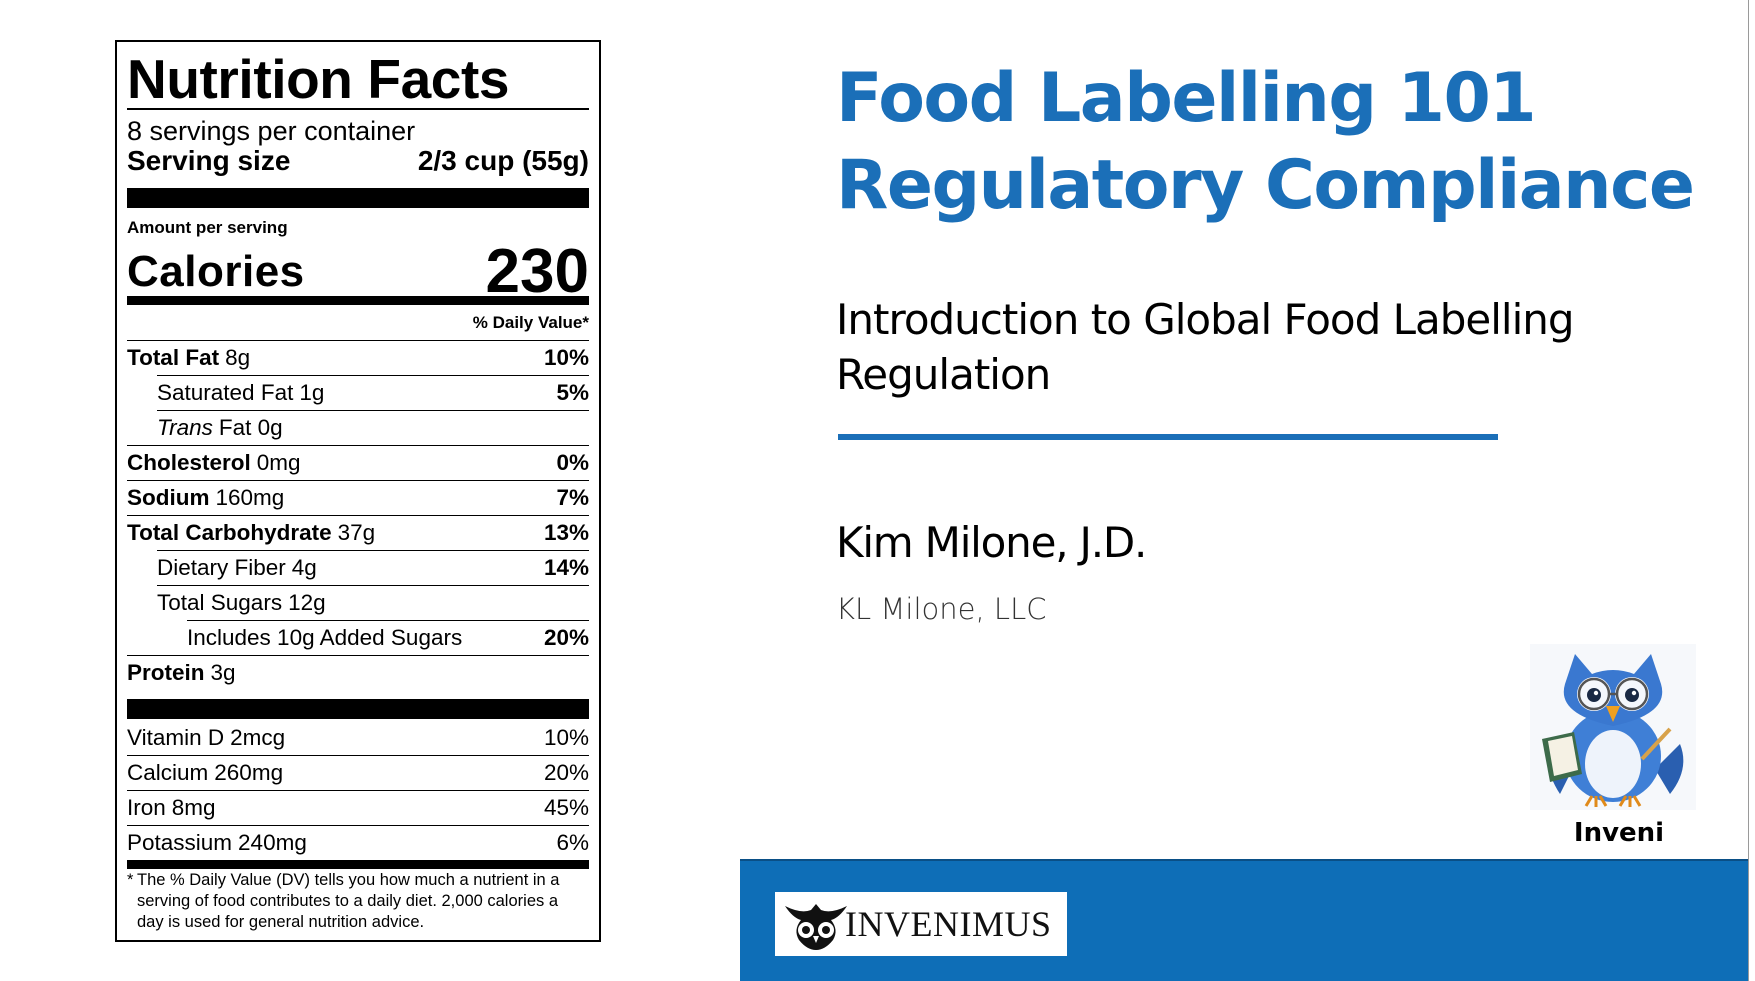 The image size is (1755, 981). I want to click on nutrient-dv: 5%, so click(572, 392).